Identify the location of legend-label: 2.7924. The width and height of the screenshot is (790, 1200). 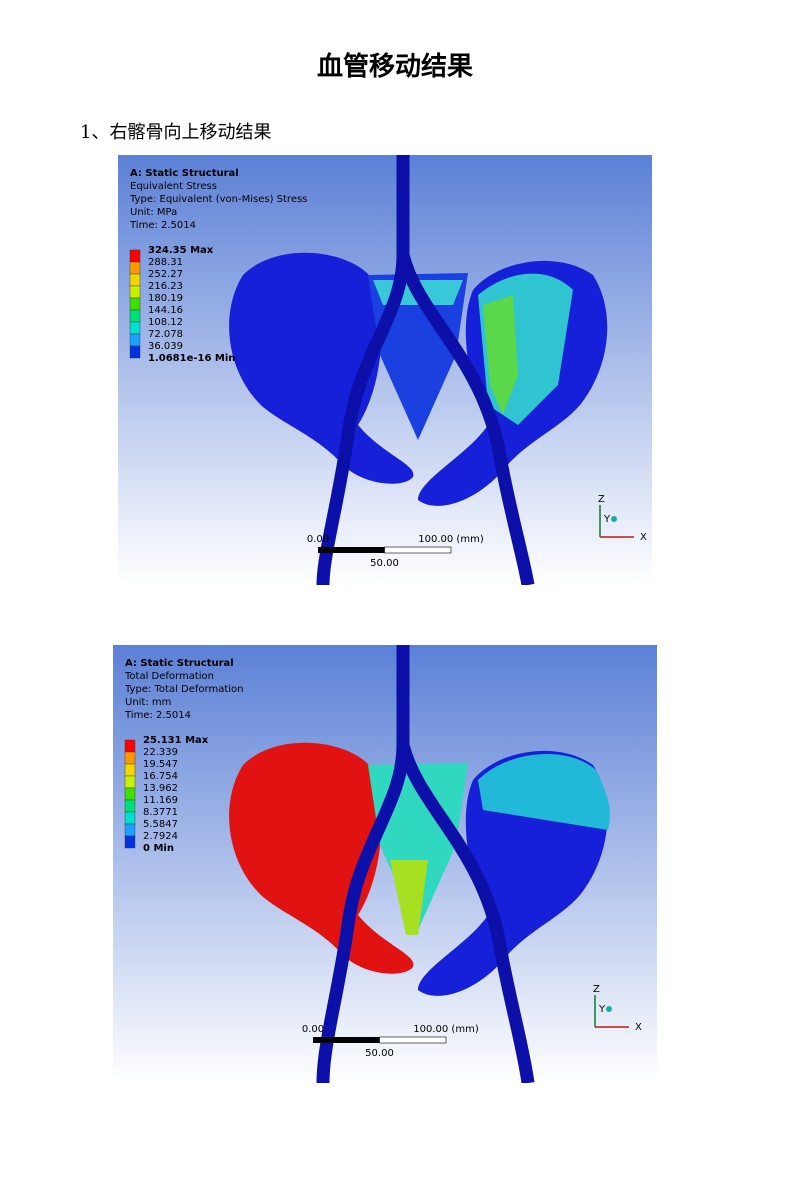
(160, 836).